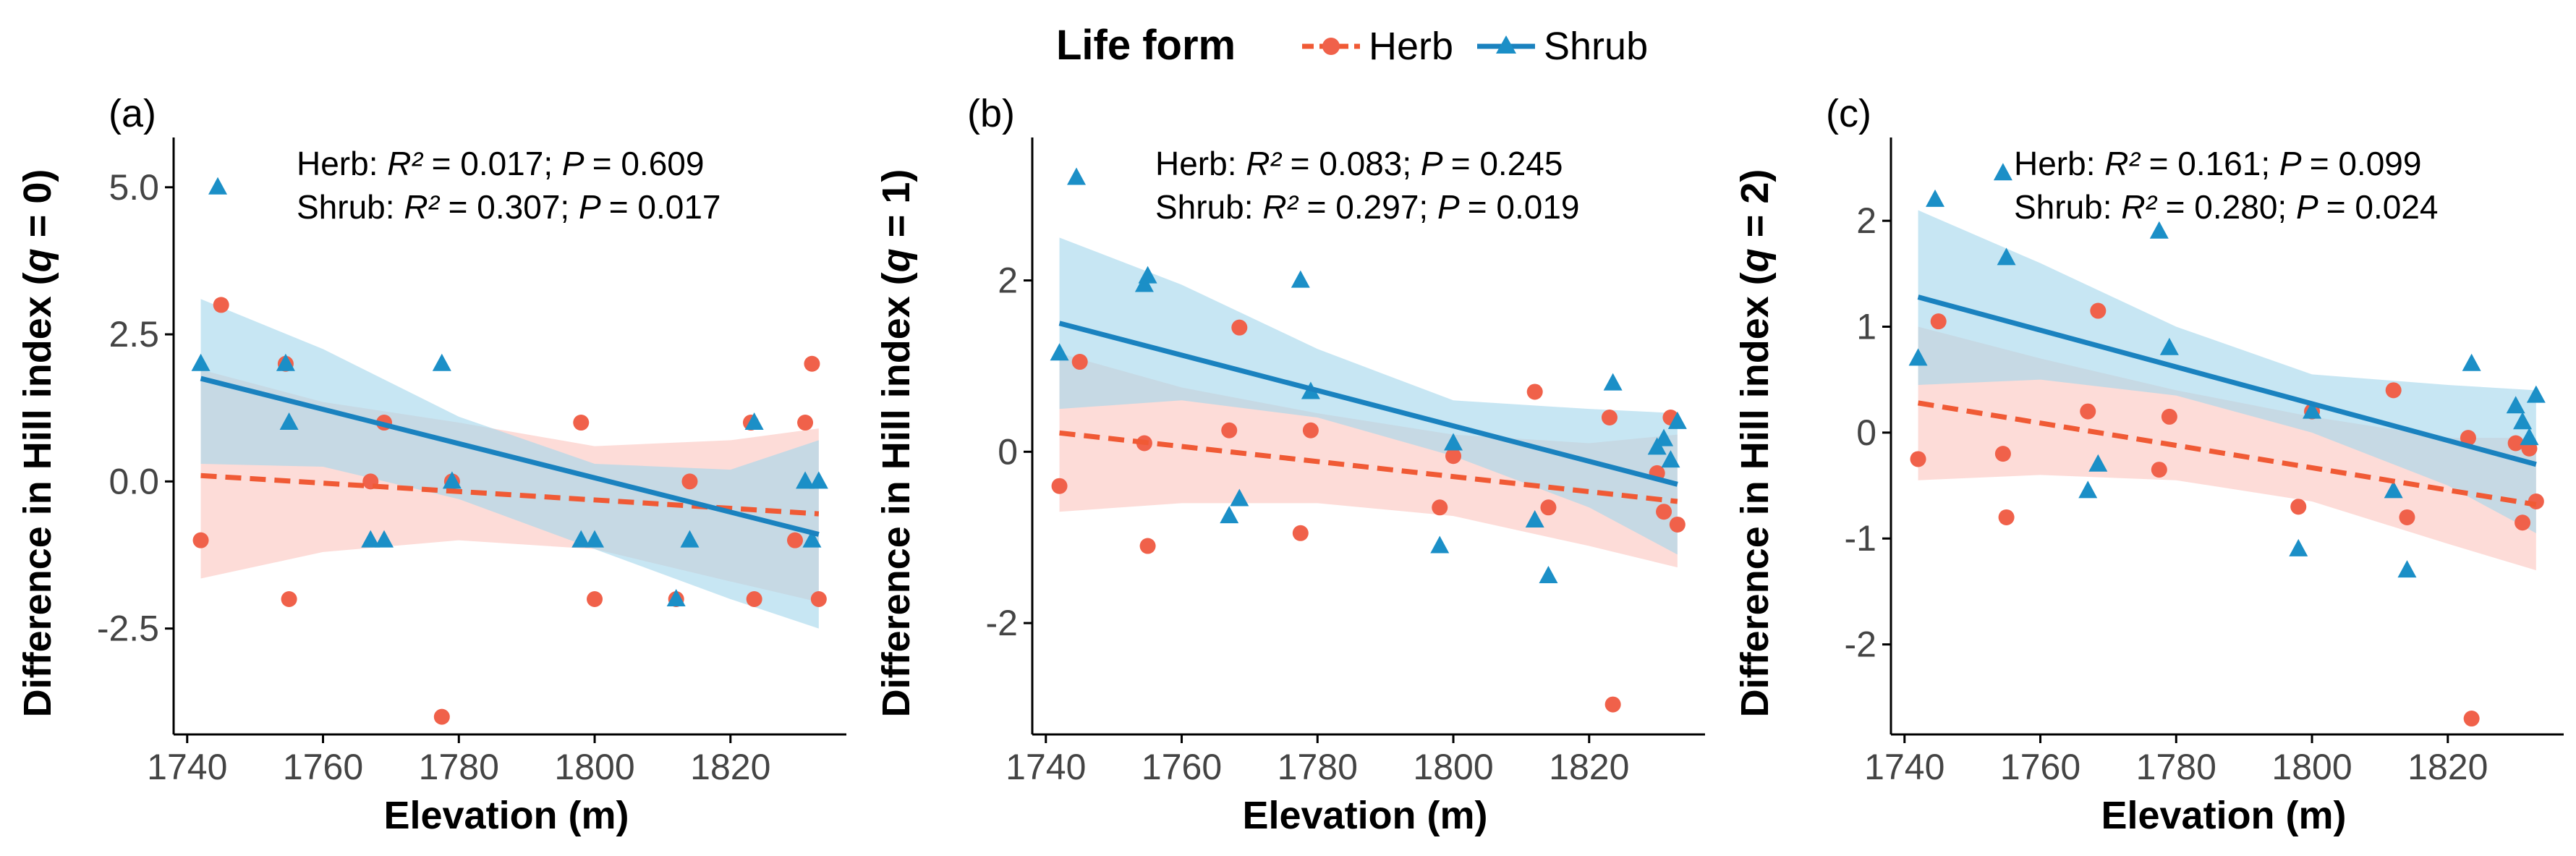 Image resolution: width=2576 pixels, height=856 pixels. Describe the element at coordinates (2366, 163) in the screenshot. I see `herb-stats-p-value: = 0.099` at that location.